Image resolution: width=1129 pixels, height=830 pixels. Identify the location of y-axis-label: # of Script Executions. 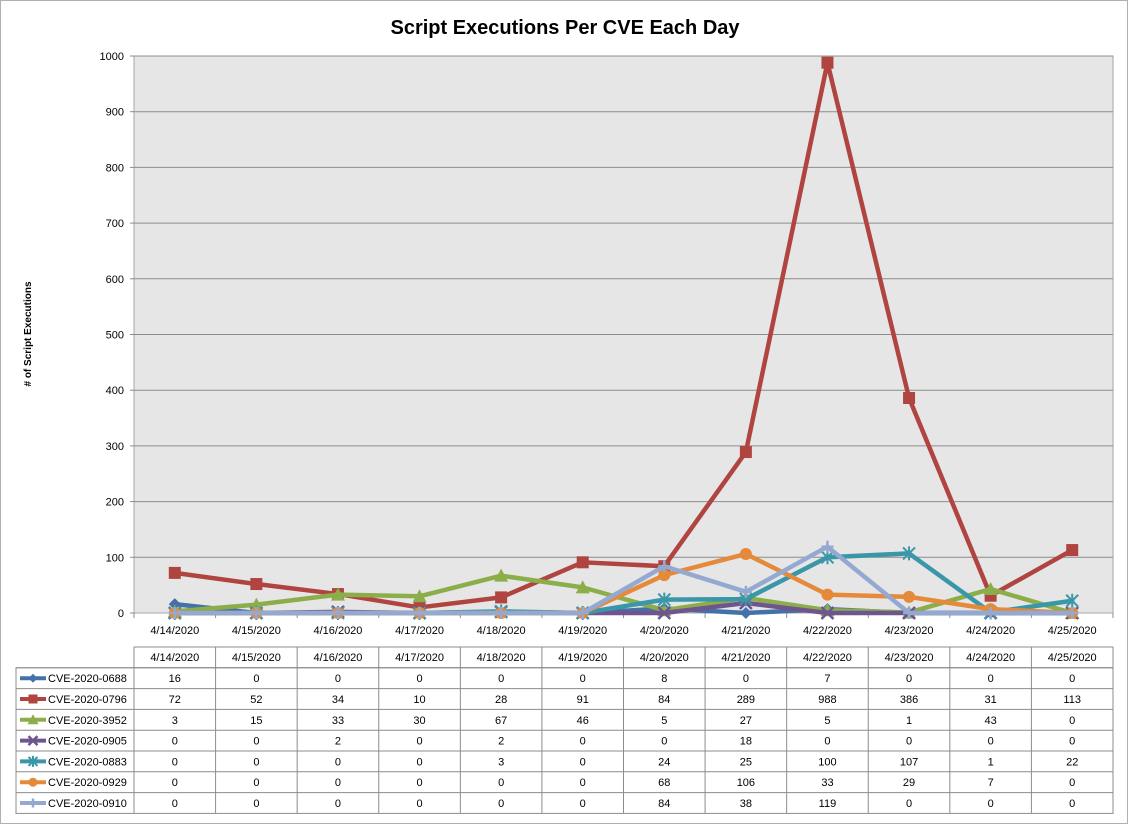
(28, 333).